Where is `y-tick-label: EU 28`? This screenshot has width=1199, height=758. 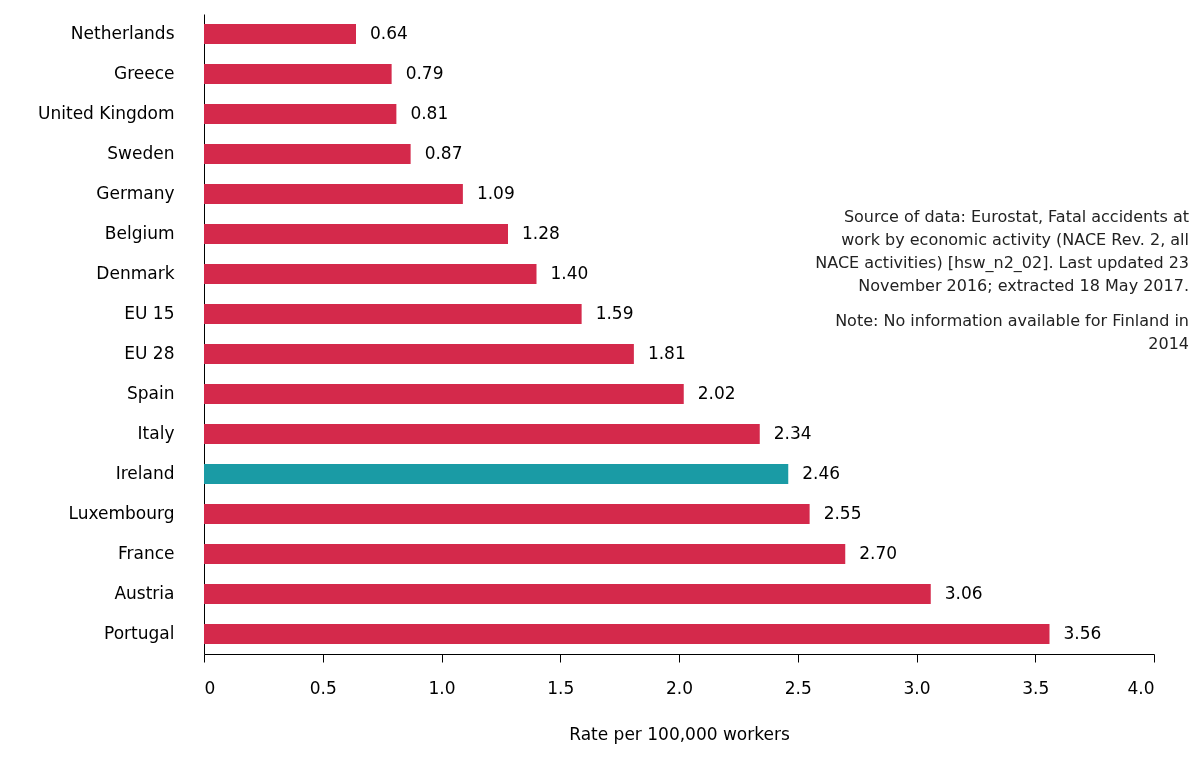 y-tick-label: EU 28 is located at coordinates (149, 353).